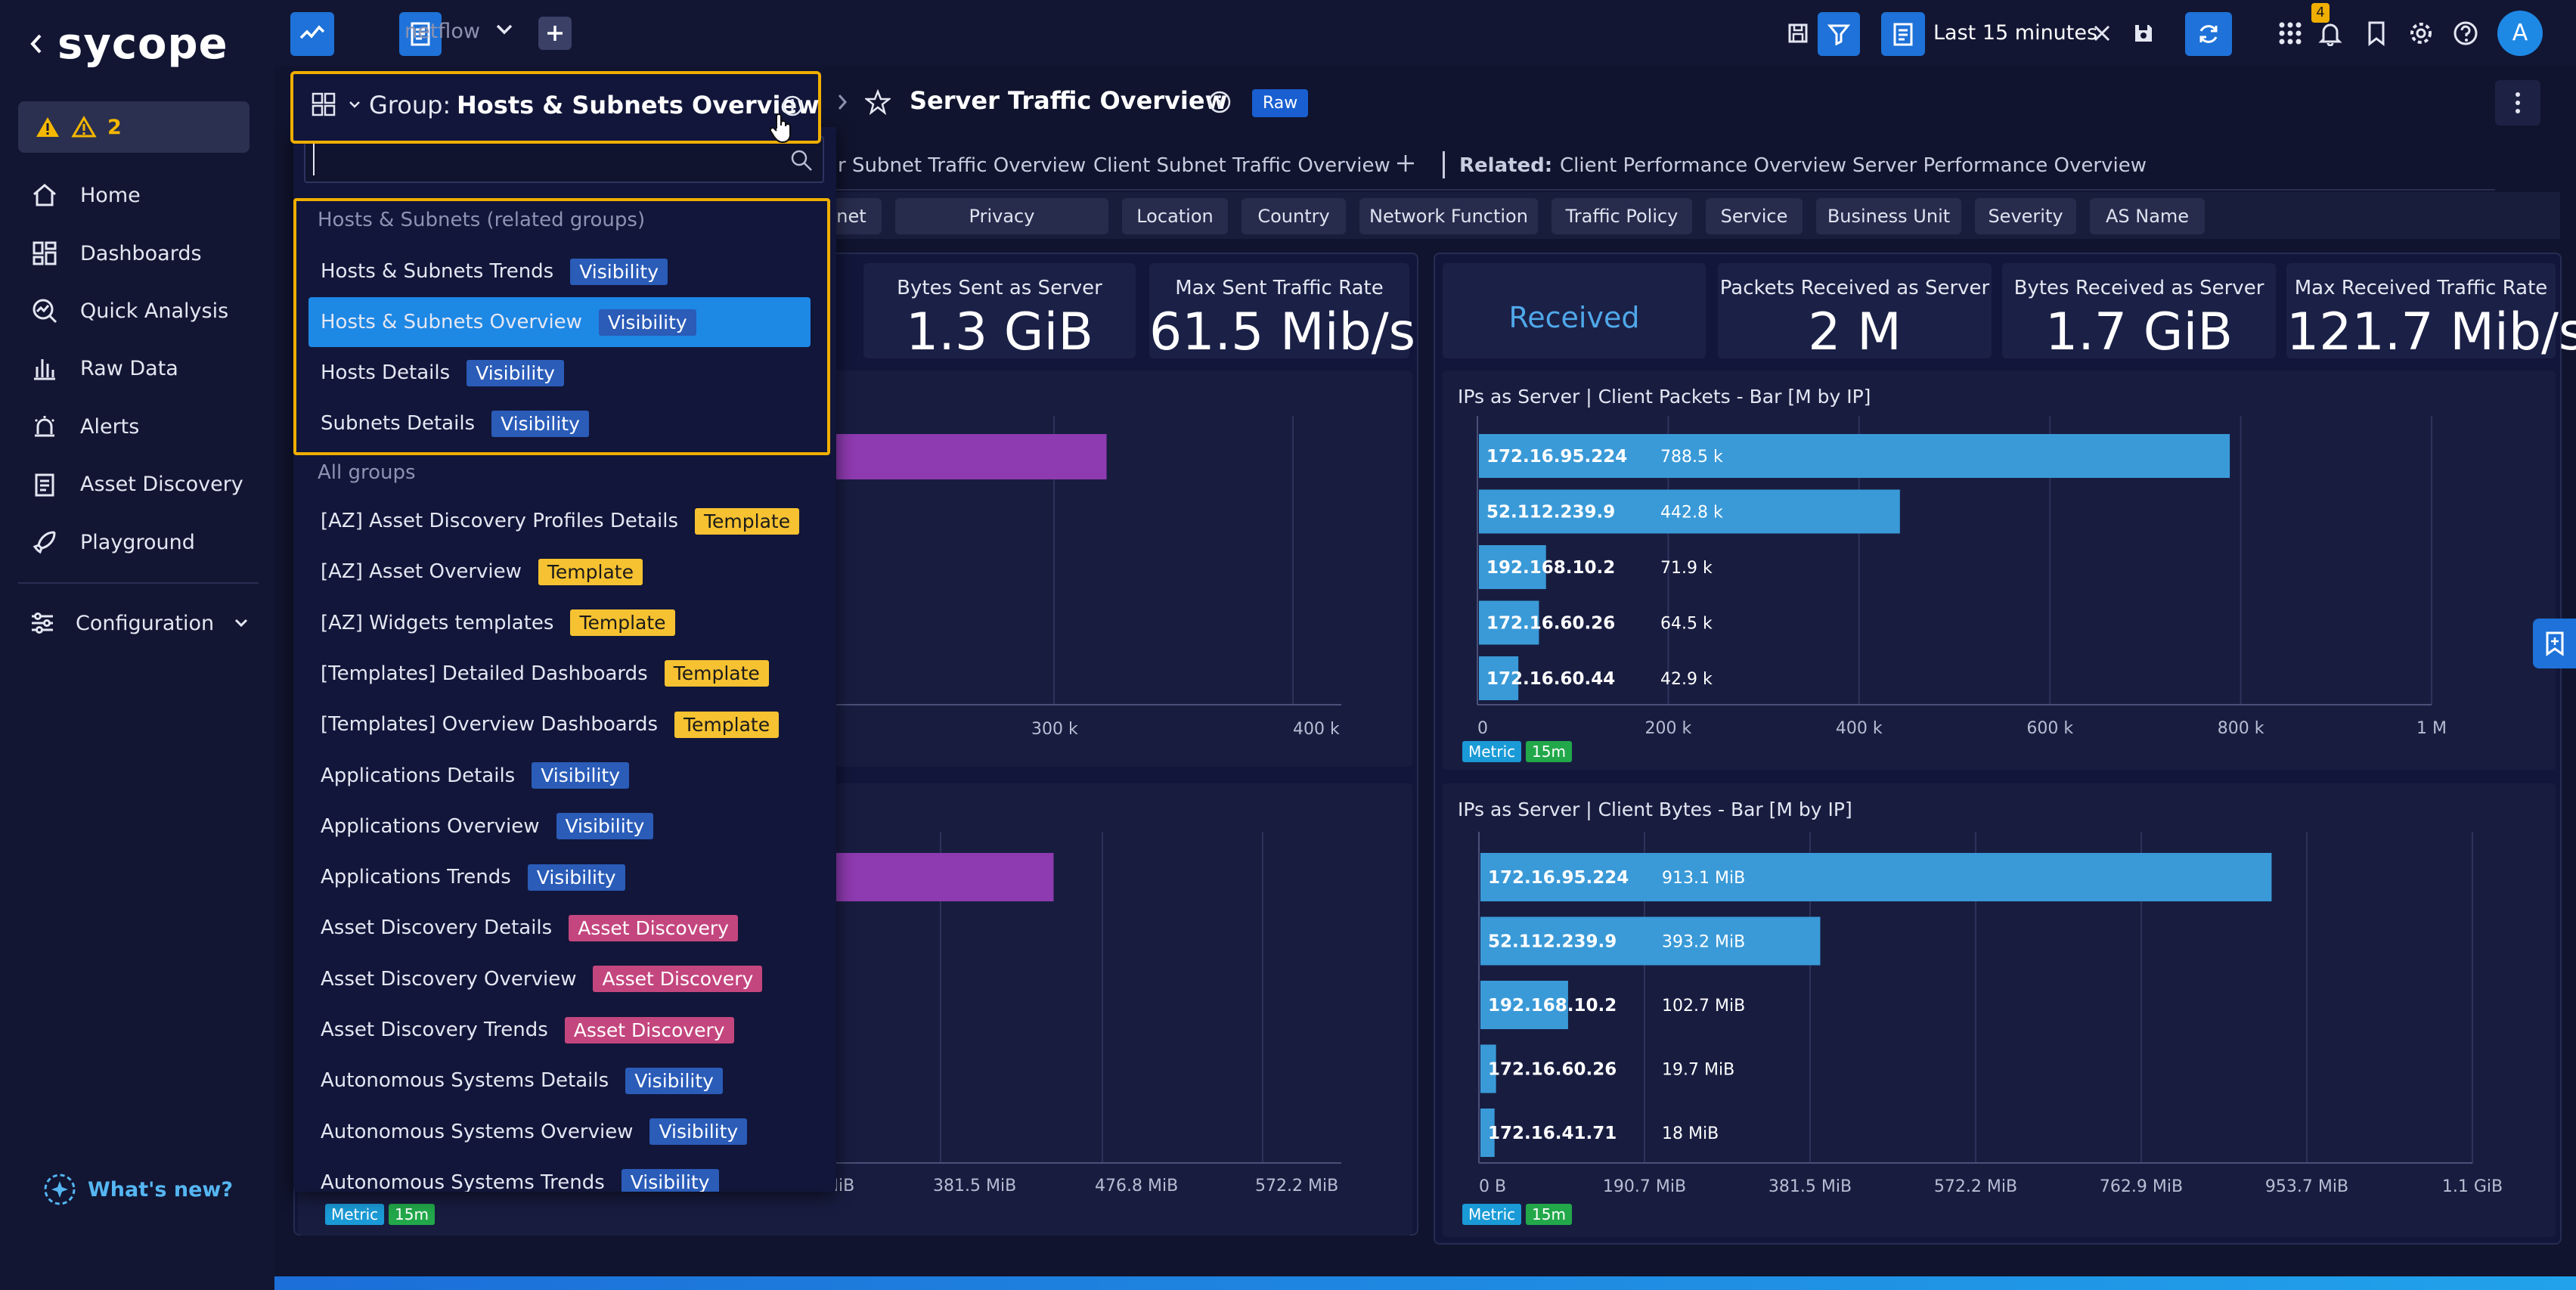  I want to click on group-option: [Templates] Overview Dashboards Template, so click(559, 724).